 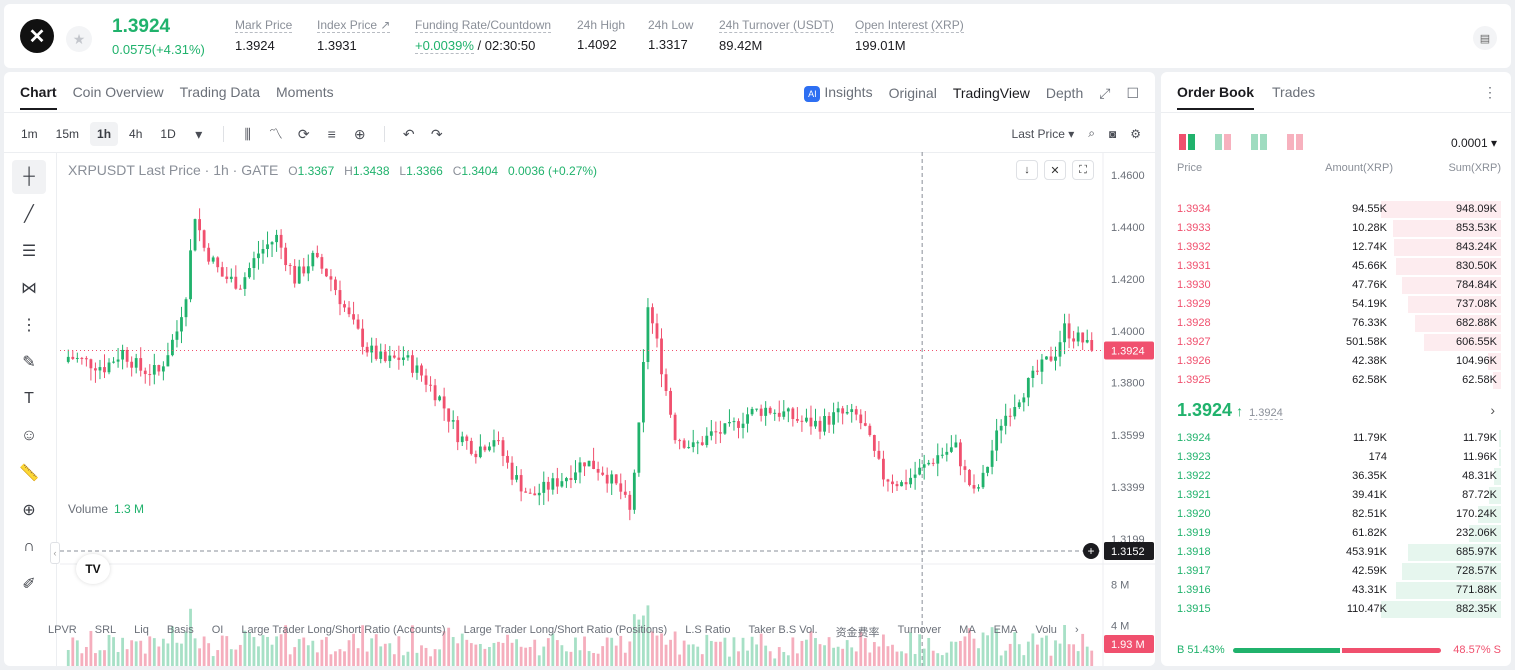 What do you see at coordinates (1055, 170) in the screenshot?
I see `collapse-icon: ✕` at bounding box center [1055, 170].